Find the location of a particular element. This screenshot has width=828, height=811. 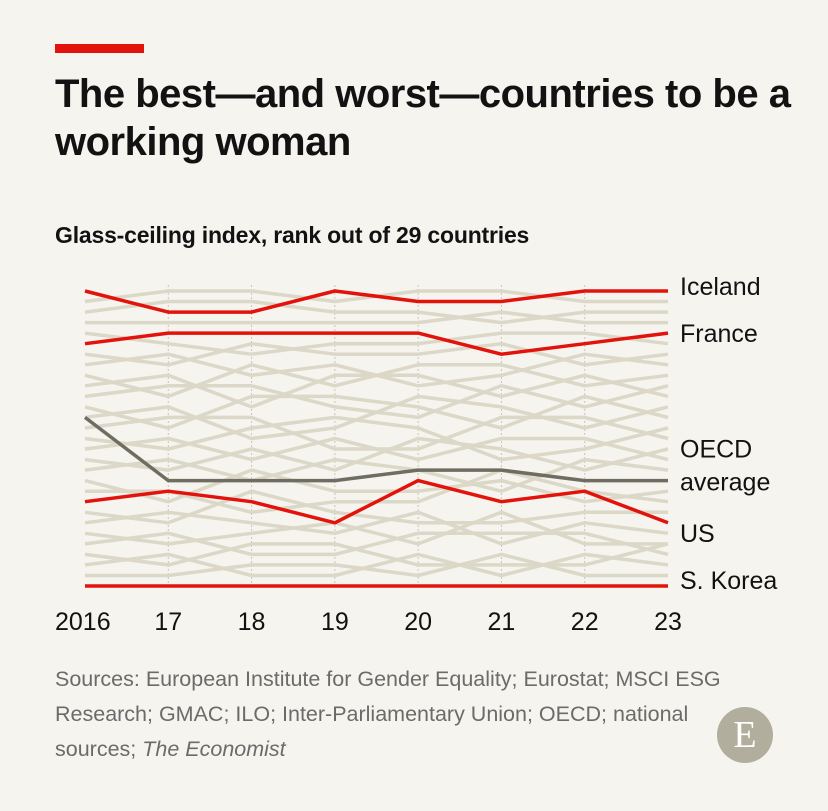

x-tick-label-19: 19 is located at coordinates (335, 622).